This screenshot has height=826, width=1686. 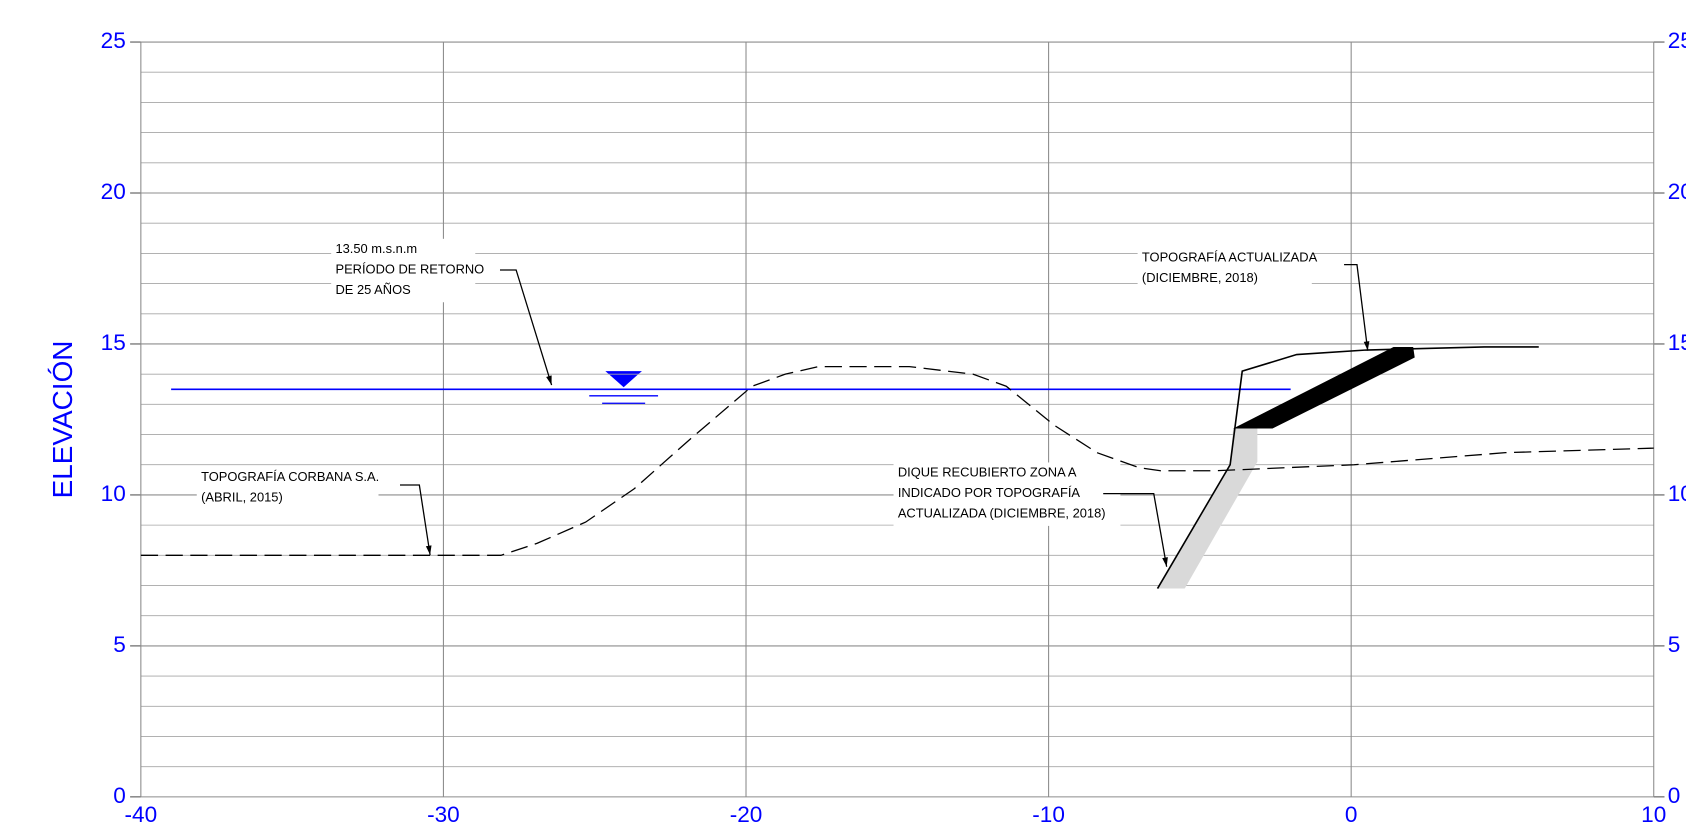 What do you see at coordinates (1677, 342) in the screenshot?
I see `y2-tick-label: 15` at bounding box center [1677, 342].